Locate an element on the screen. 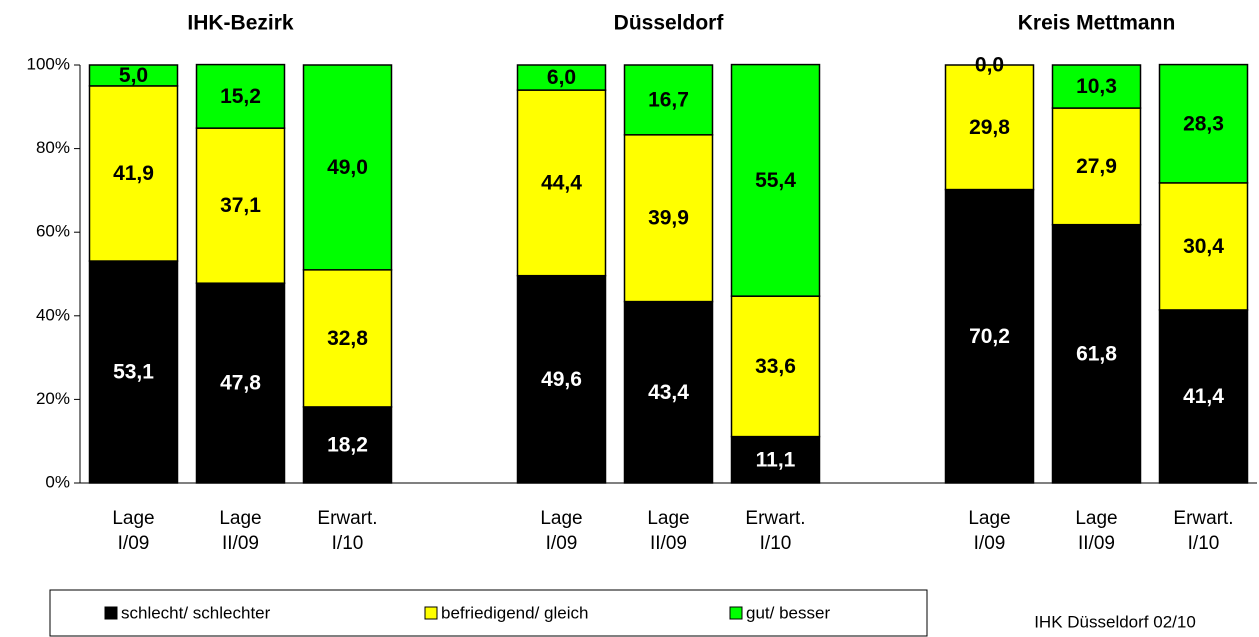 The width and height of the screenshot is (1259, 637). data-label: 15,2 is located at coordinates (240, 96).